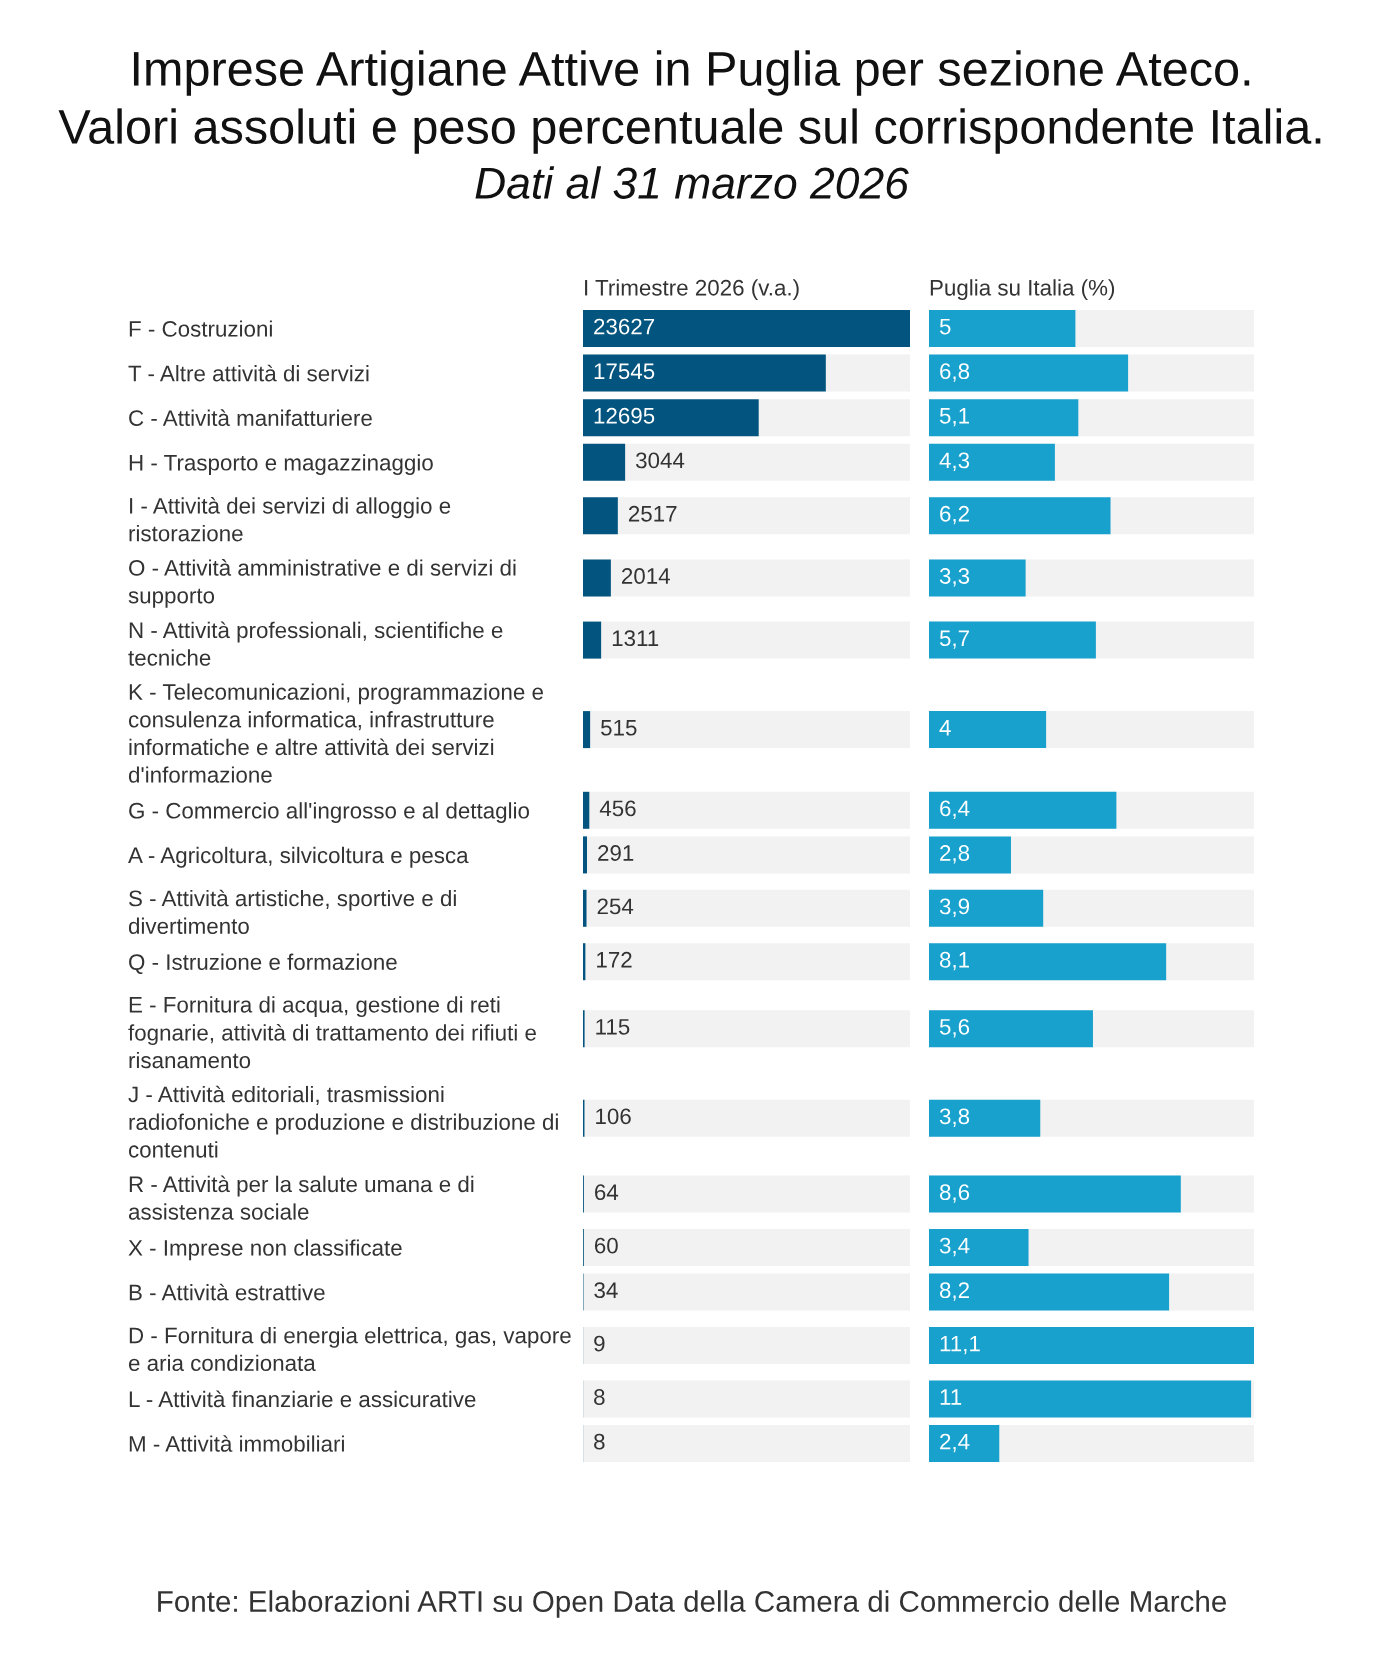 The image size is (1383, 1668). Describe the element at coordinates (236, 1443) in the screenshot. I see `y-tick-label: M - Attività immobiliari` at that location.